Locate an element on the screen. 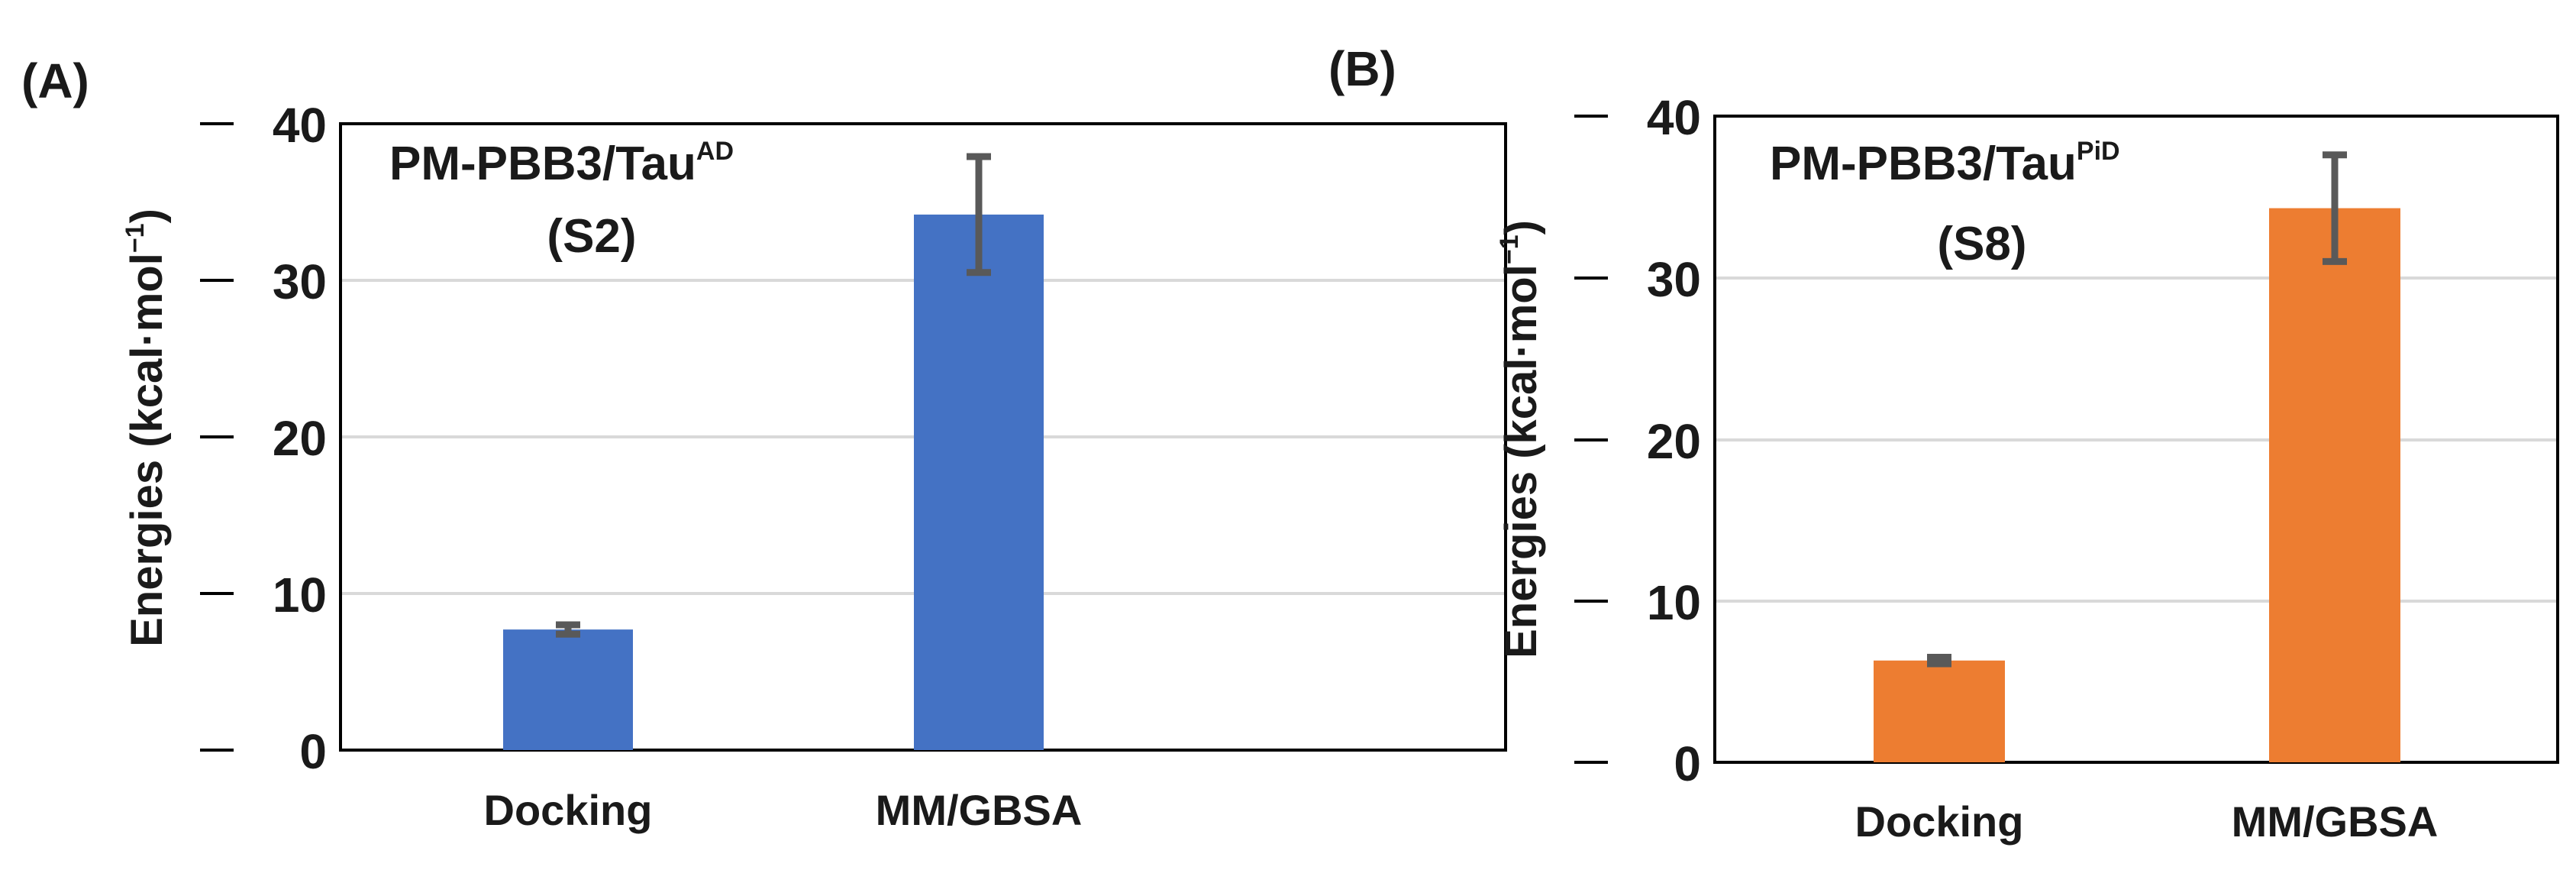 The height and width of the screenshot is (870, 2576). panel-b-category-label-docking: Docking is located at coordinates (1939, 821).